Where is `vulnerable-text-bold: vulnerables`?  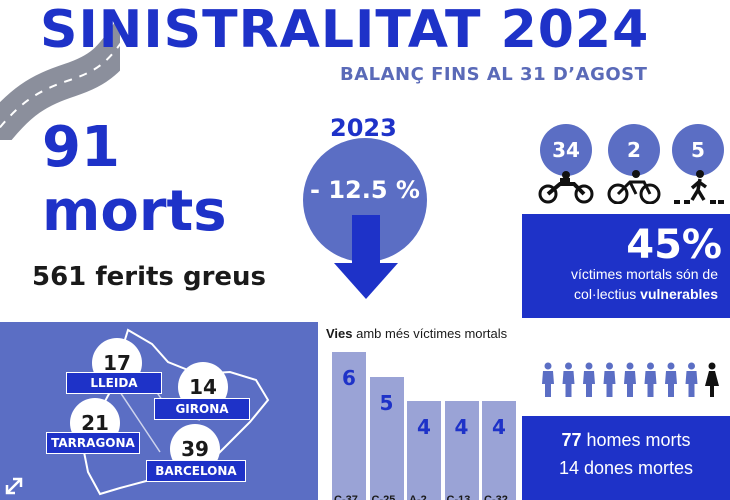
vulnerable-text-bold: vulnerables is located at coordinates (679, 294).